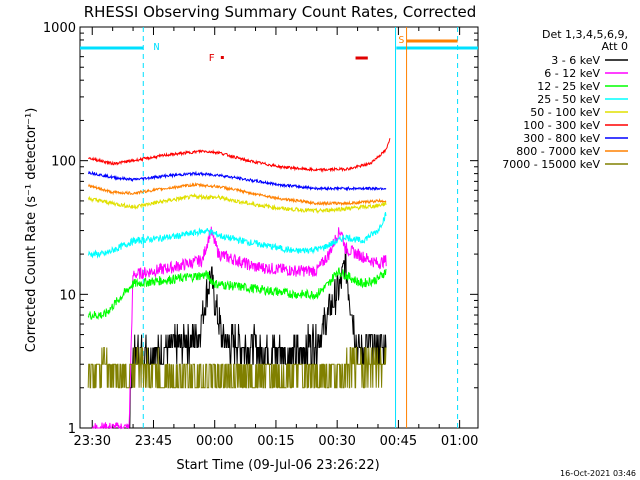  Describe the element at coordinates (572, 73) in the screenshot. I see `legend-entry-label: 6 - 12 keV` at that location.